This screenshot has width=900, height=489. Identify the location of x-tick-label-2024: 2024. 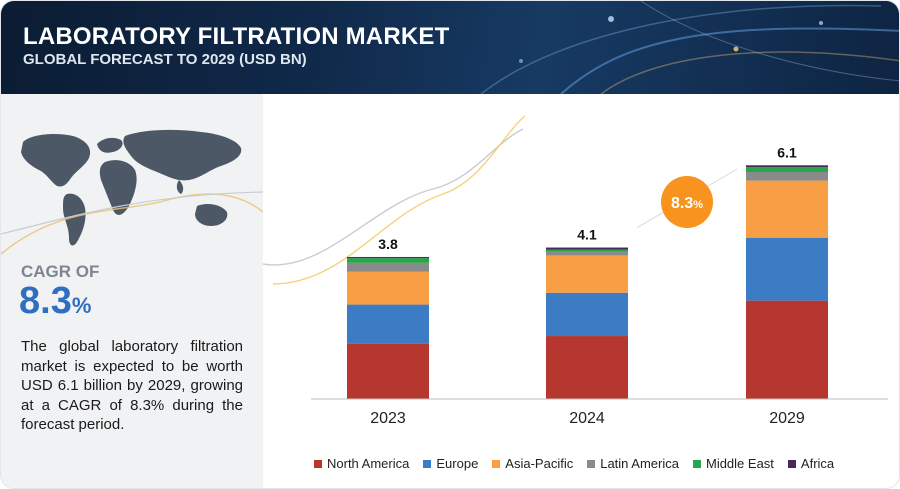
(587, 418).